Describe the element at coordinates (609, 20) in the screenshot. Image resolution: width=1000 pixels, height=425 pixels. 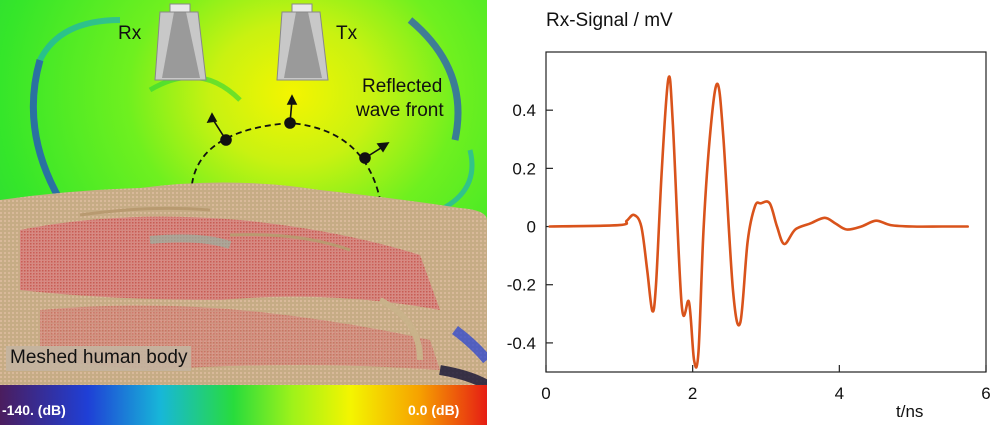
I see `chart-title: Rx-Signal / mV` at that location.